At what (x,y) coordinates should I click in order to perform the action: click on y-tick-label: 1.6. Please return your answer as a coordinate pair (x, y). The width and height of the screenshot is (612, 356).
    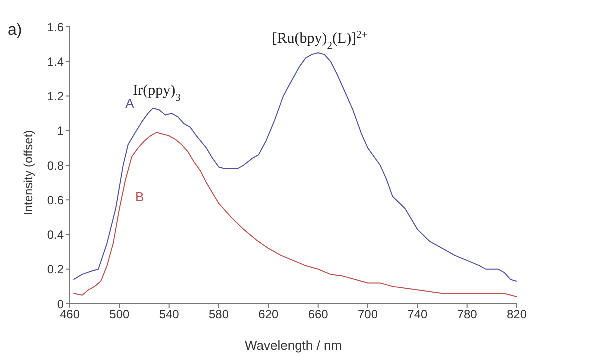
    Looking at the image, I should click on (55, 27).